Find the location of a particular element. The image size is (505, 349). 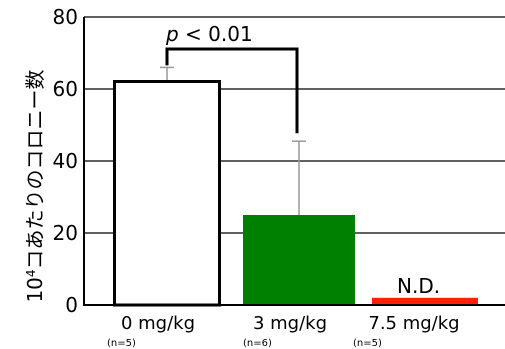

significance-bracket is located at coordinates (232, 90).